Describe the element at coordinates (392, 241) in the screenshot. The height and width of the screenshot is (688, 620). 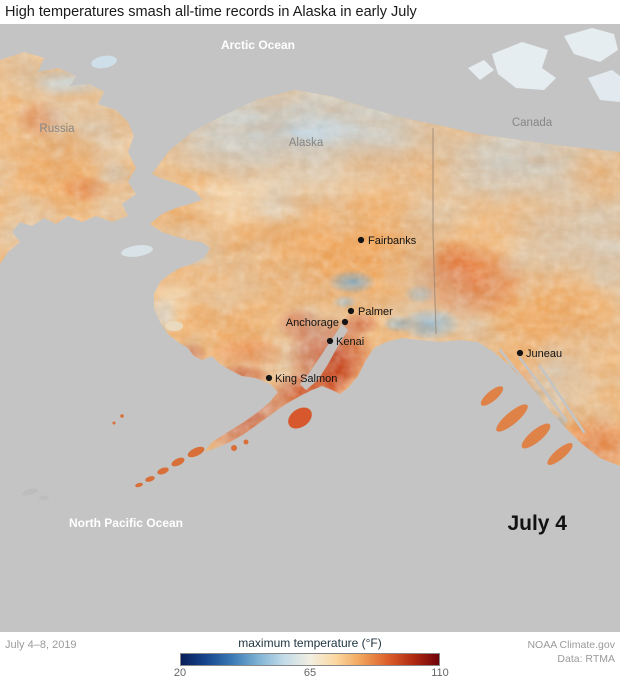
I see `city-label: Fairbanks` at that location.